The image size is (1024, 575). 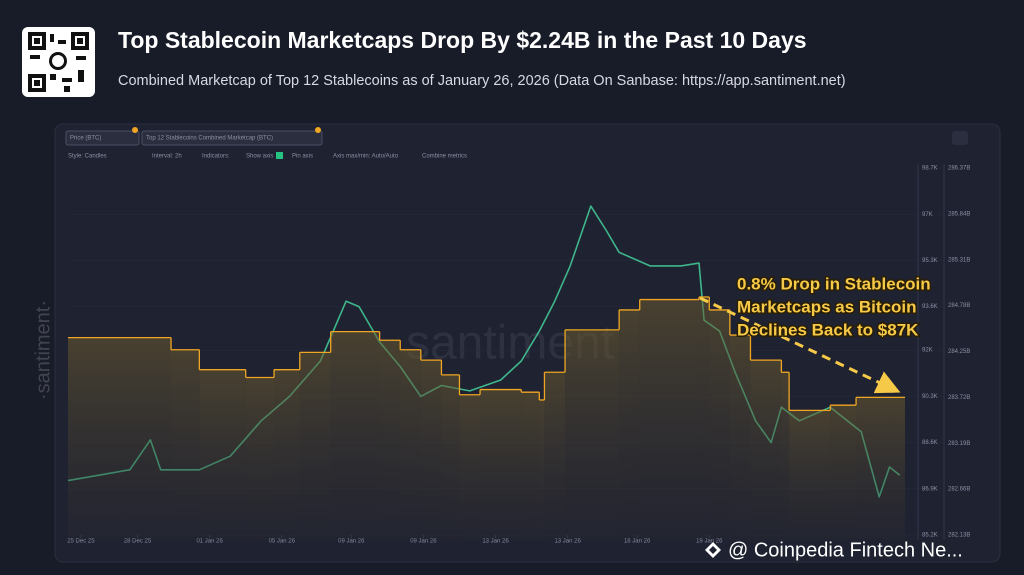 What do you see at coordinates (930, 397) in the screenshot?
I see `y-tick-label: 90.3K` at bounding box center [930, 397].